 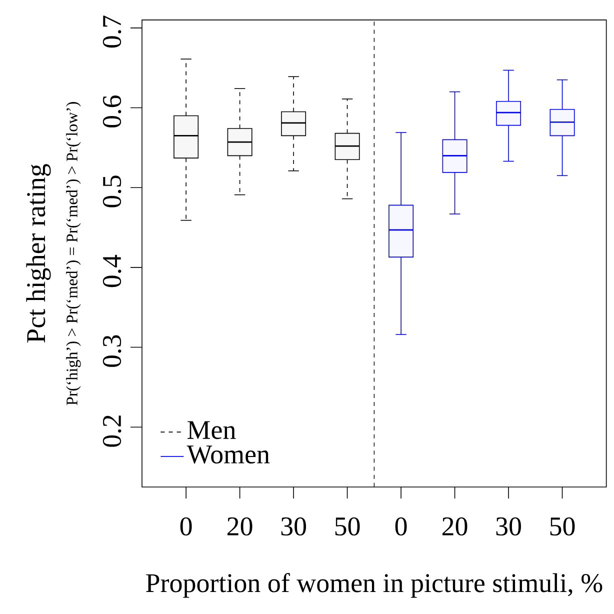 I want to click on y-axis-title: Pct higher rating, so click(x=38, y=253).